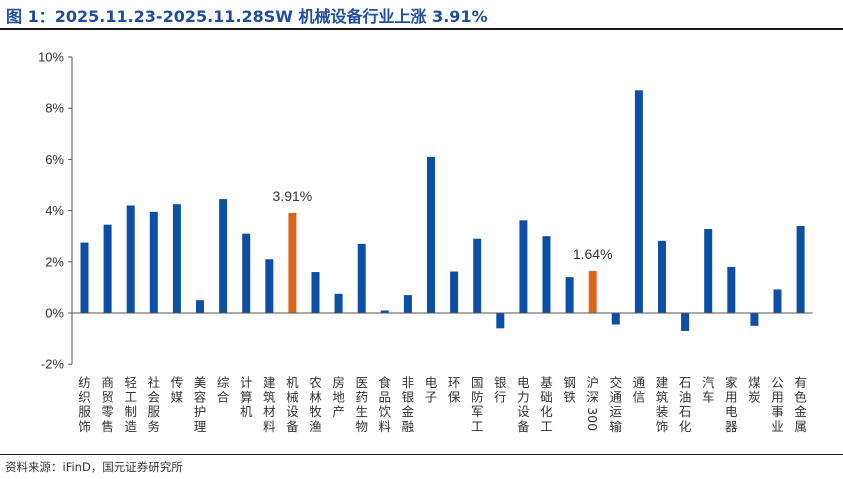 Image resolution: width=843 pixels, height=479 pixels. Describe the element at coordinates (754, 390) in the screenshot. I see `x-tick-label: 煤炭` at that location.